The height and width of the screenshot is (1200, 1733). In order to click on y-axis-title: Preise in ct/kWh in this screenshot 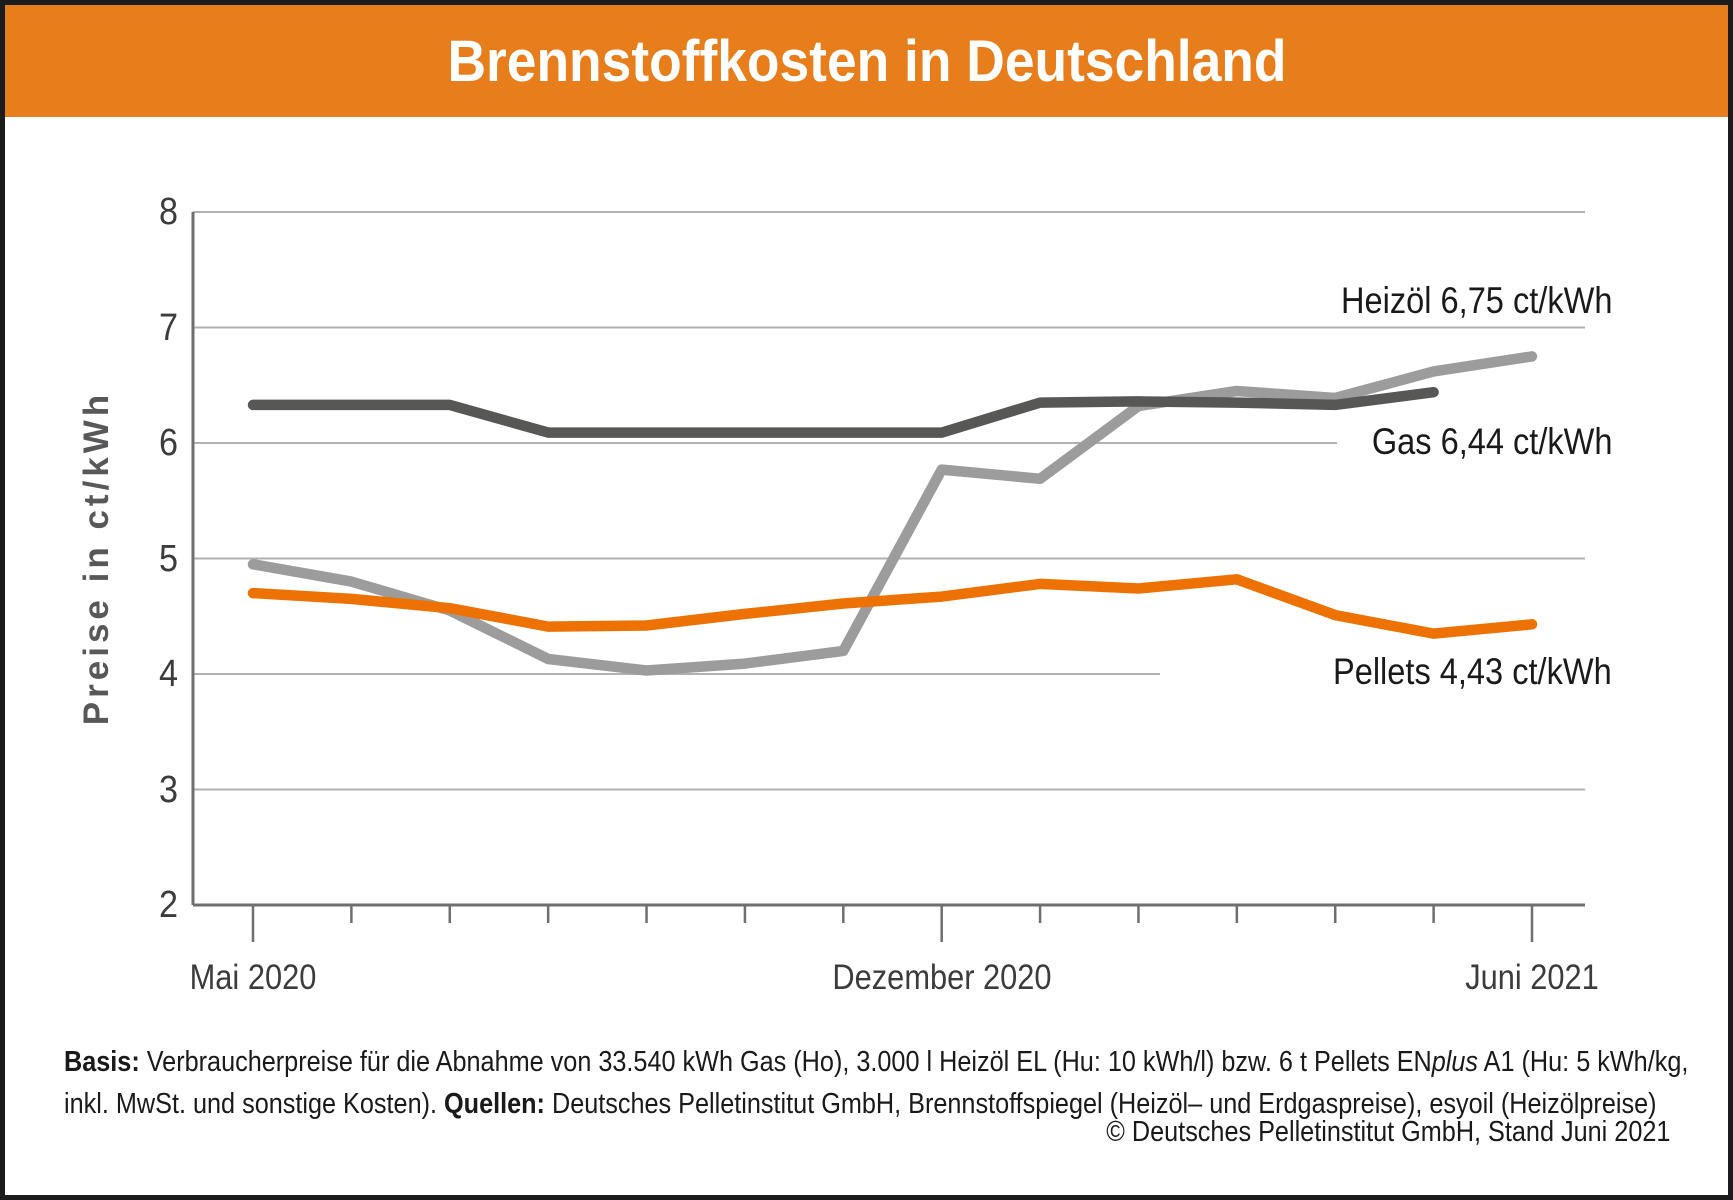, I will do `click(96, 558)`.